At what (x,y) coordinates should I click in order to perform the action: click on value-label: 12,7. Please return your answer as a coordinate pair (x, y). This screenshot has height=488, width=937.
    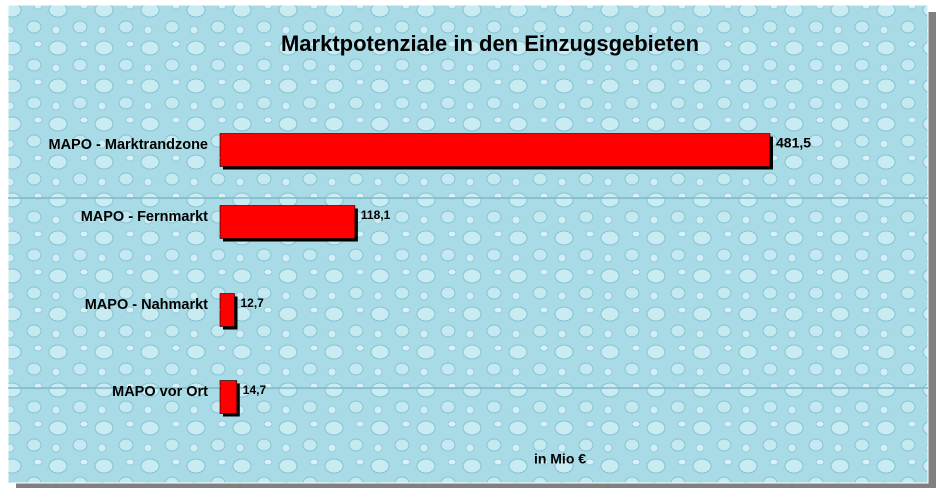
    Looking at the image, I should click on (253, 303).